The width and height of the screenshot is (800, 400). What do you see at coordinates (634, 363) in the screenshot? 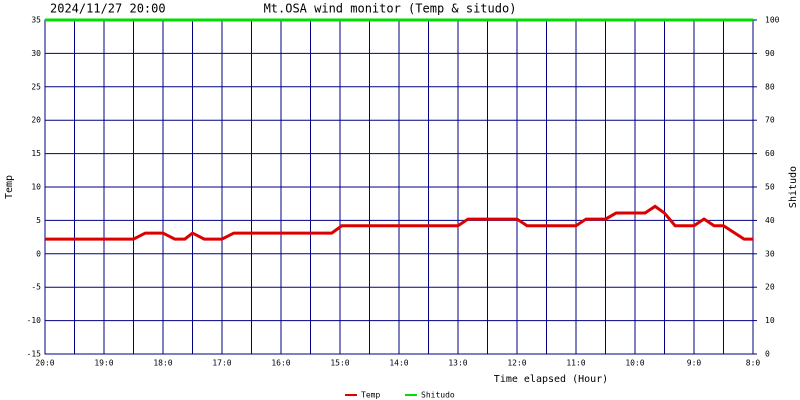
I see `x-tick-label: 10:0` at bounding box center [634, 363].